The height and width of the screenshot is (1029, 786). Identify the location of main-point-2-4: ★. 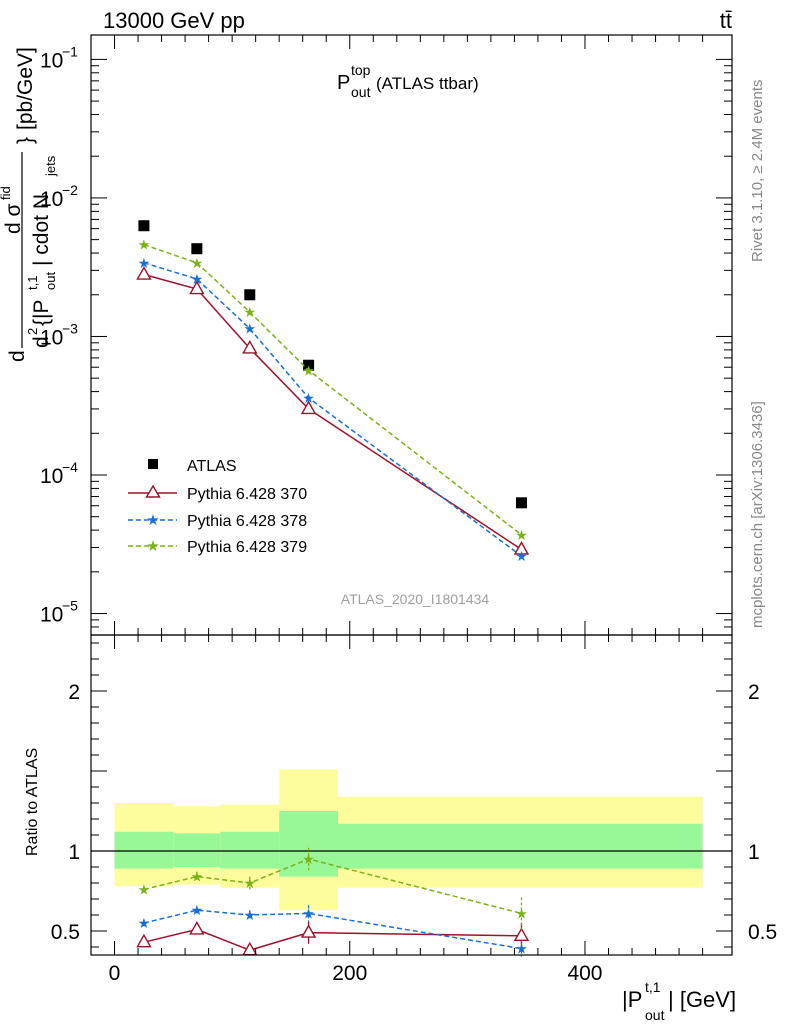
(521, 556).